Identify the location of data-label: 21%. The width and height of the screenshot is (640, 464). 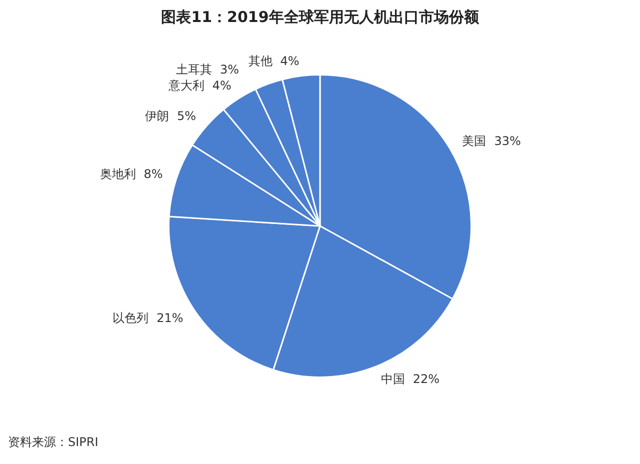
(170, 318).